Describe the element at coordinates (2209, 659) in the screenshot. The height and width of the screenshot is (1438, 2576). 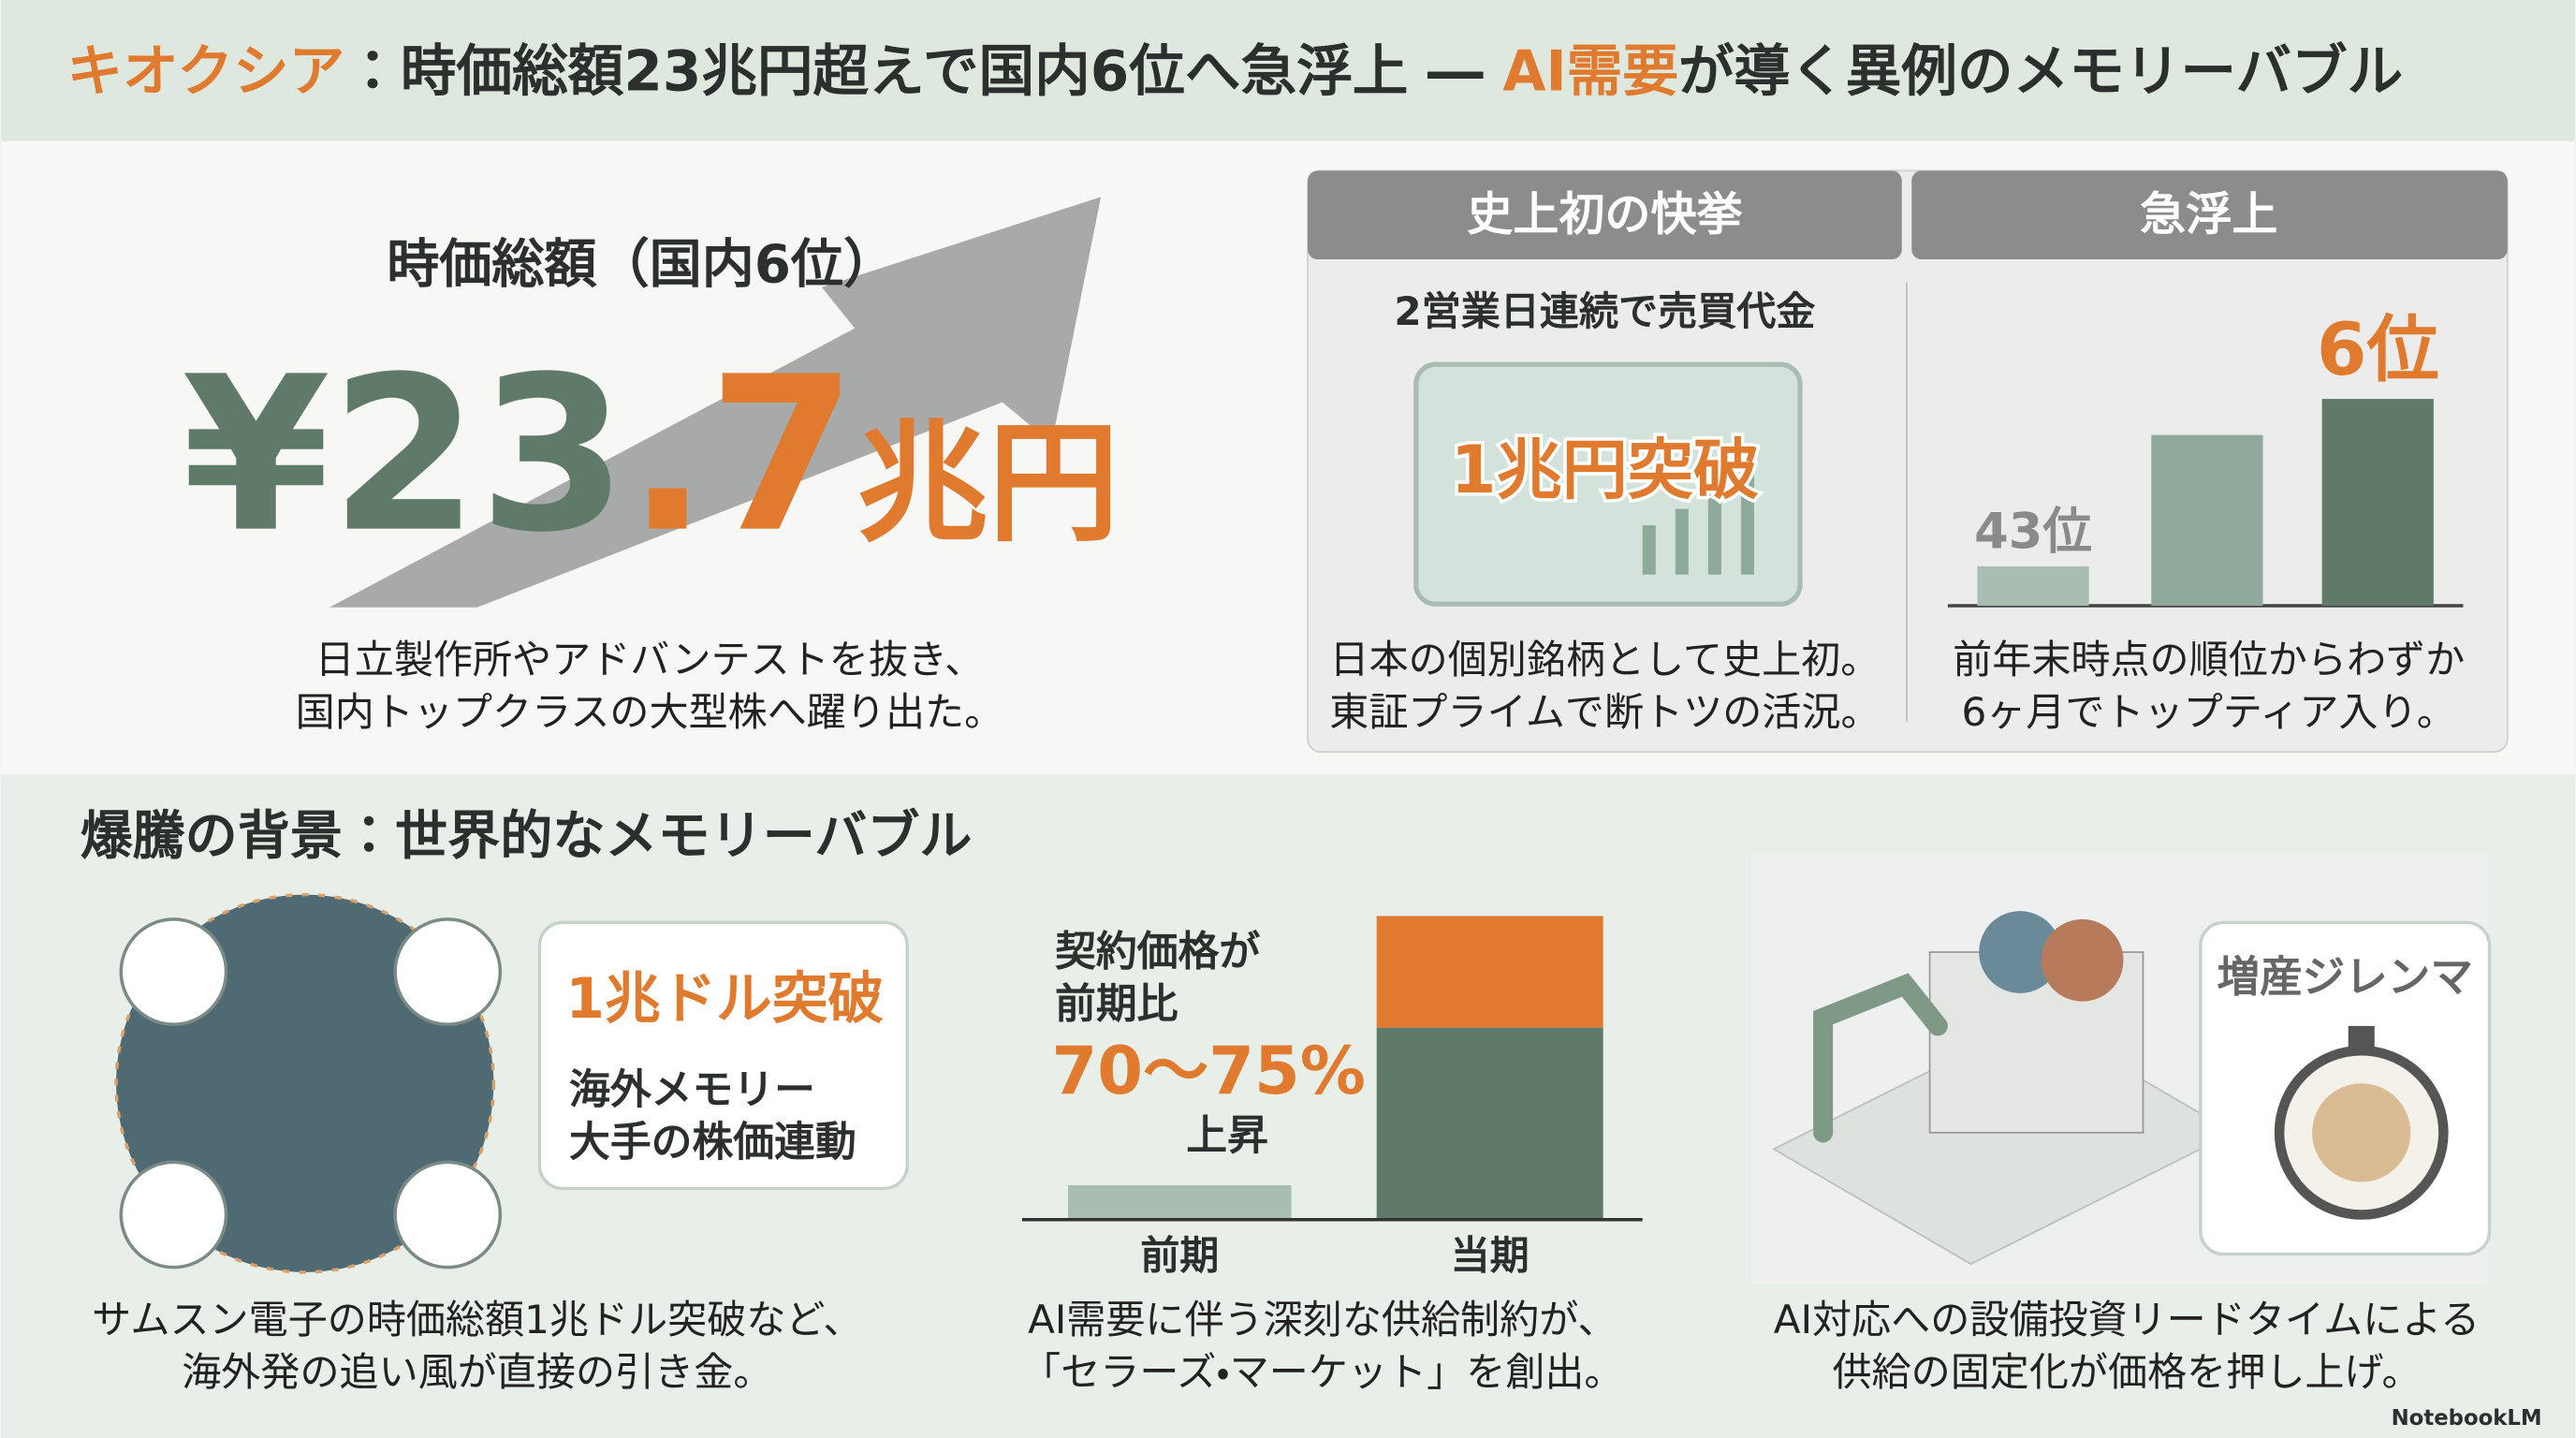
I see `panel-description: 前年末時点の順位からわずか` at that location.